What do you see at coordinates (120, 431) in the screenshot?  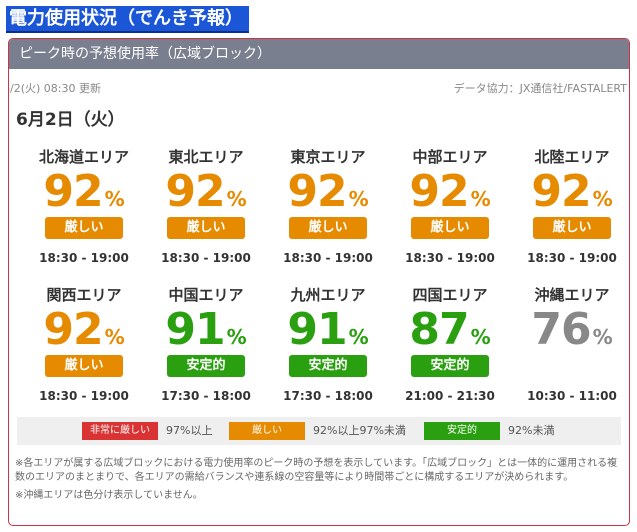 I see `legend-swatch: 非常に厳しい` at bounding box center [120, 431].